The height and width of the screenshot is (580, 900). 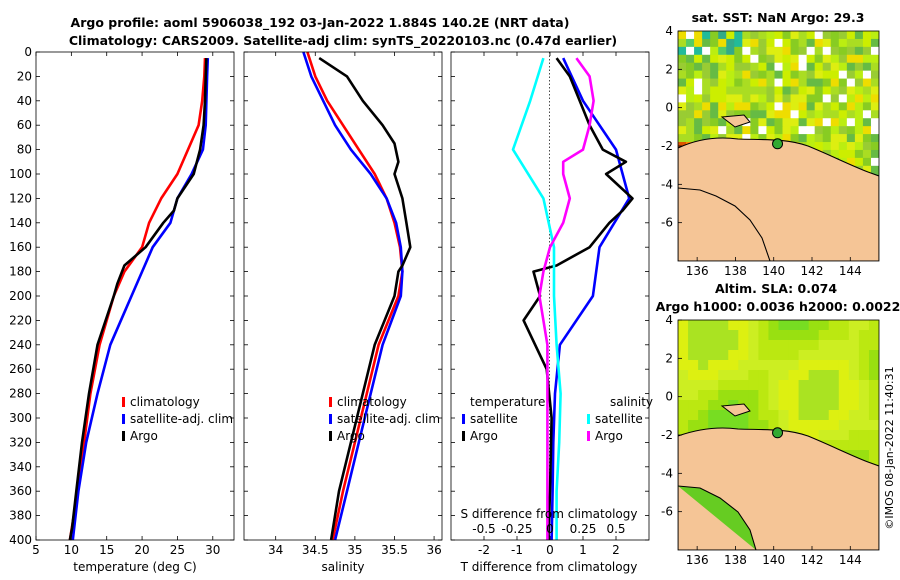 What do you see at coordinates (778, 17) in the screenshot?
I see `sst-map-title: sat. SST: NaN Argo: 29.3` at bounding box center [778, 17].